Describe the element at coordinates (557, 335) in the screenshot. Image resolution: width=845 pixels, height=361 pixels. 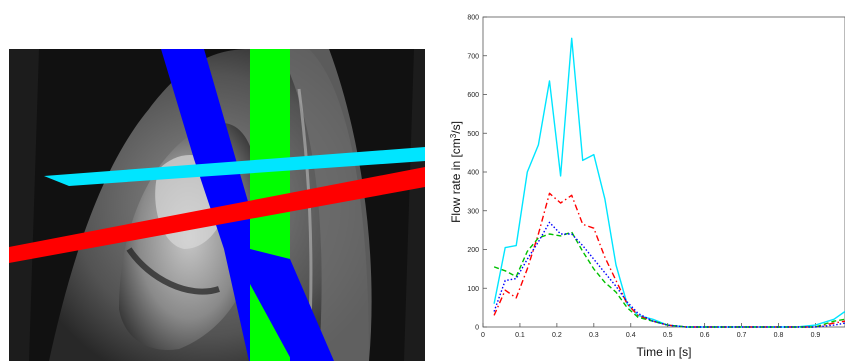
I see `x-tick-label: 0.2` at that location.